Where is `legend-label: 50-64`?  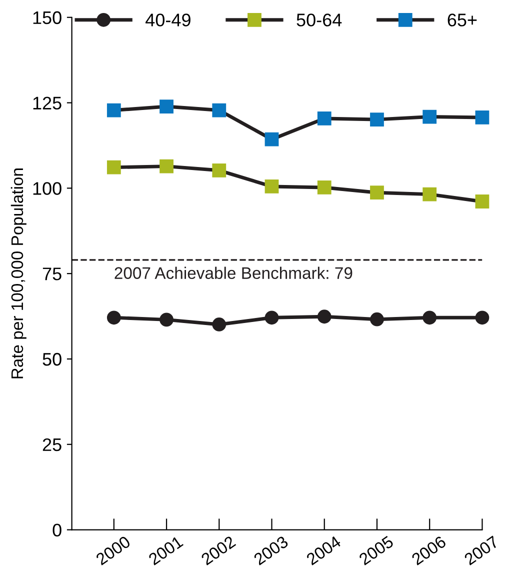 legend-label: 50-64 is located at coordinates (319, 20).